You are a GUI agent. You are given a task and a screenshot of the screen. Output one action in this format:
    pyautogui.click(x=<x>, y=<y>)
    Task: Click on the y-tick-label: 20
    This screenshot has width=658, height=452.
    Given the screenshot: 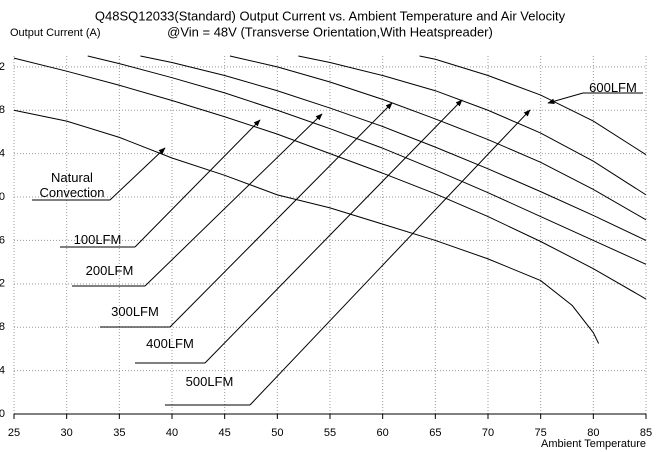 What is the action you would take?
    pyautogui.click(x=2, y=197)
    